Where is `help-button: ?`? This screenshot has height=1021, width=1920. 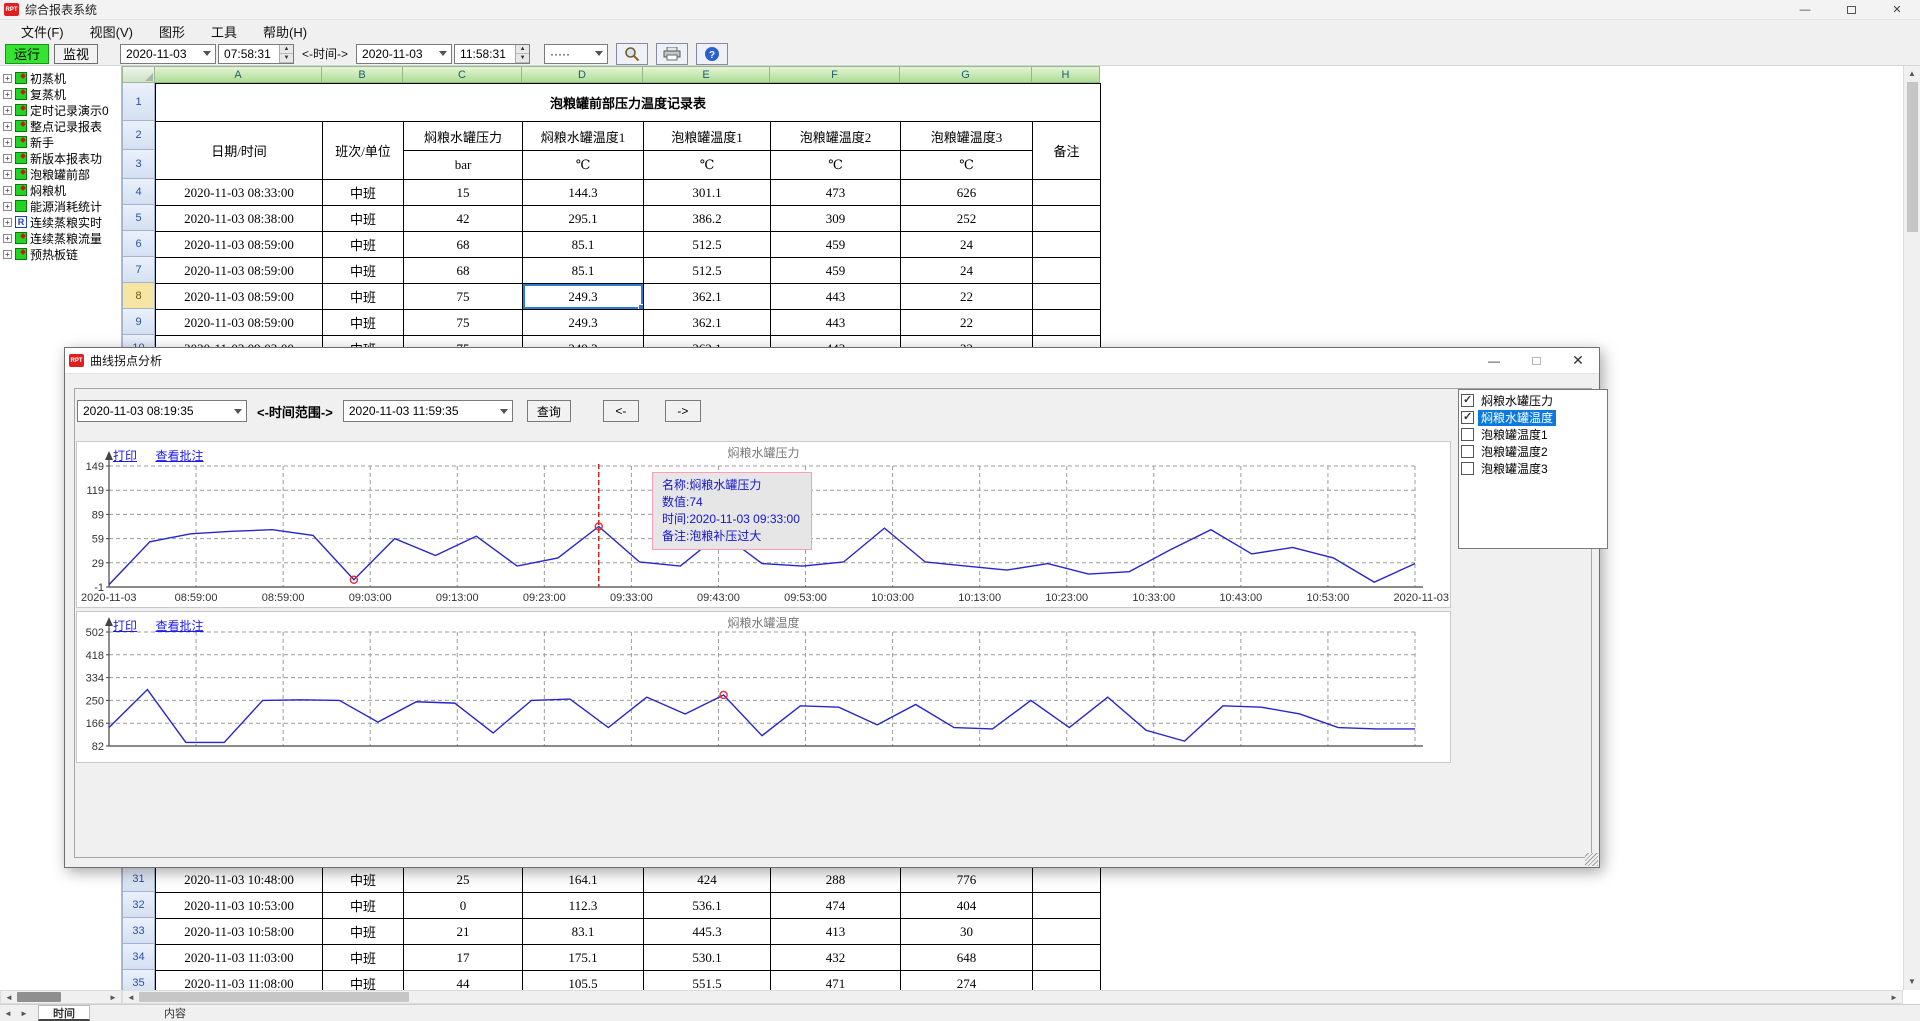 help-button: ? is located at coordinates (712, 53).